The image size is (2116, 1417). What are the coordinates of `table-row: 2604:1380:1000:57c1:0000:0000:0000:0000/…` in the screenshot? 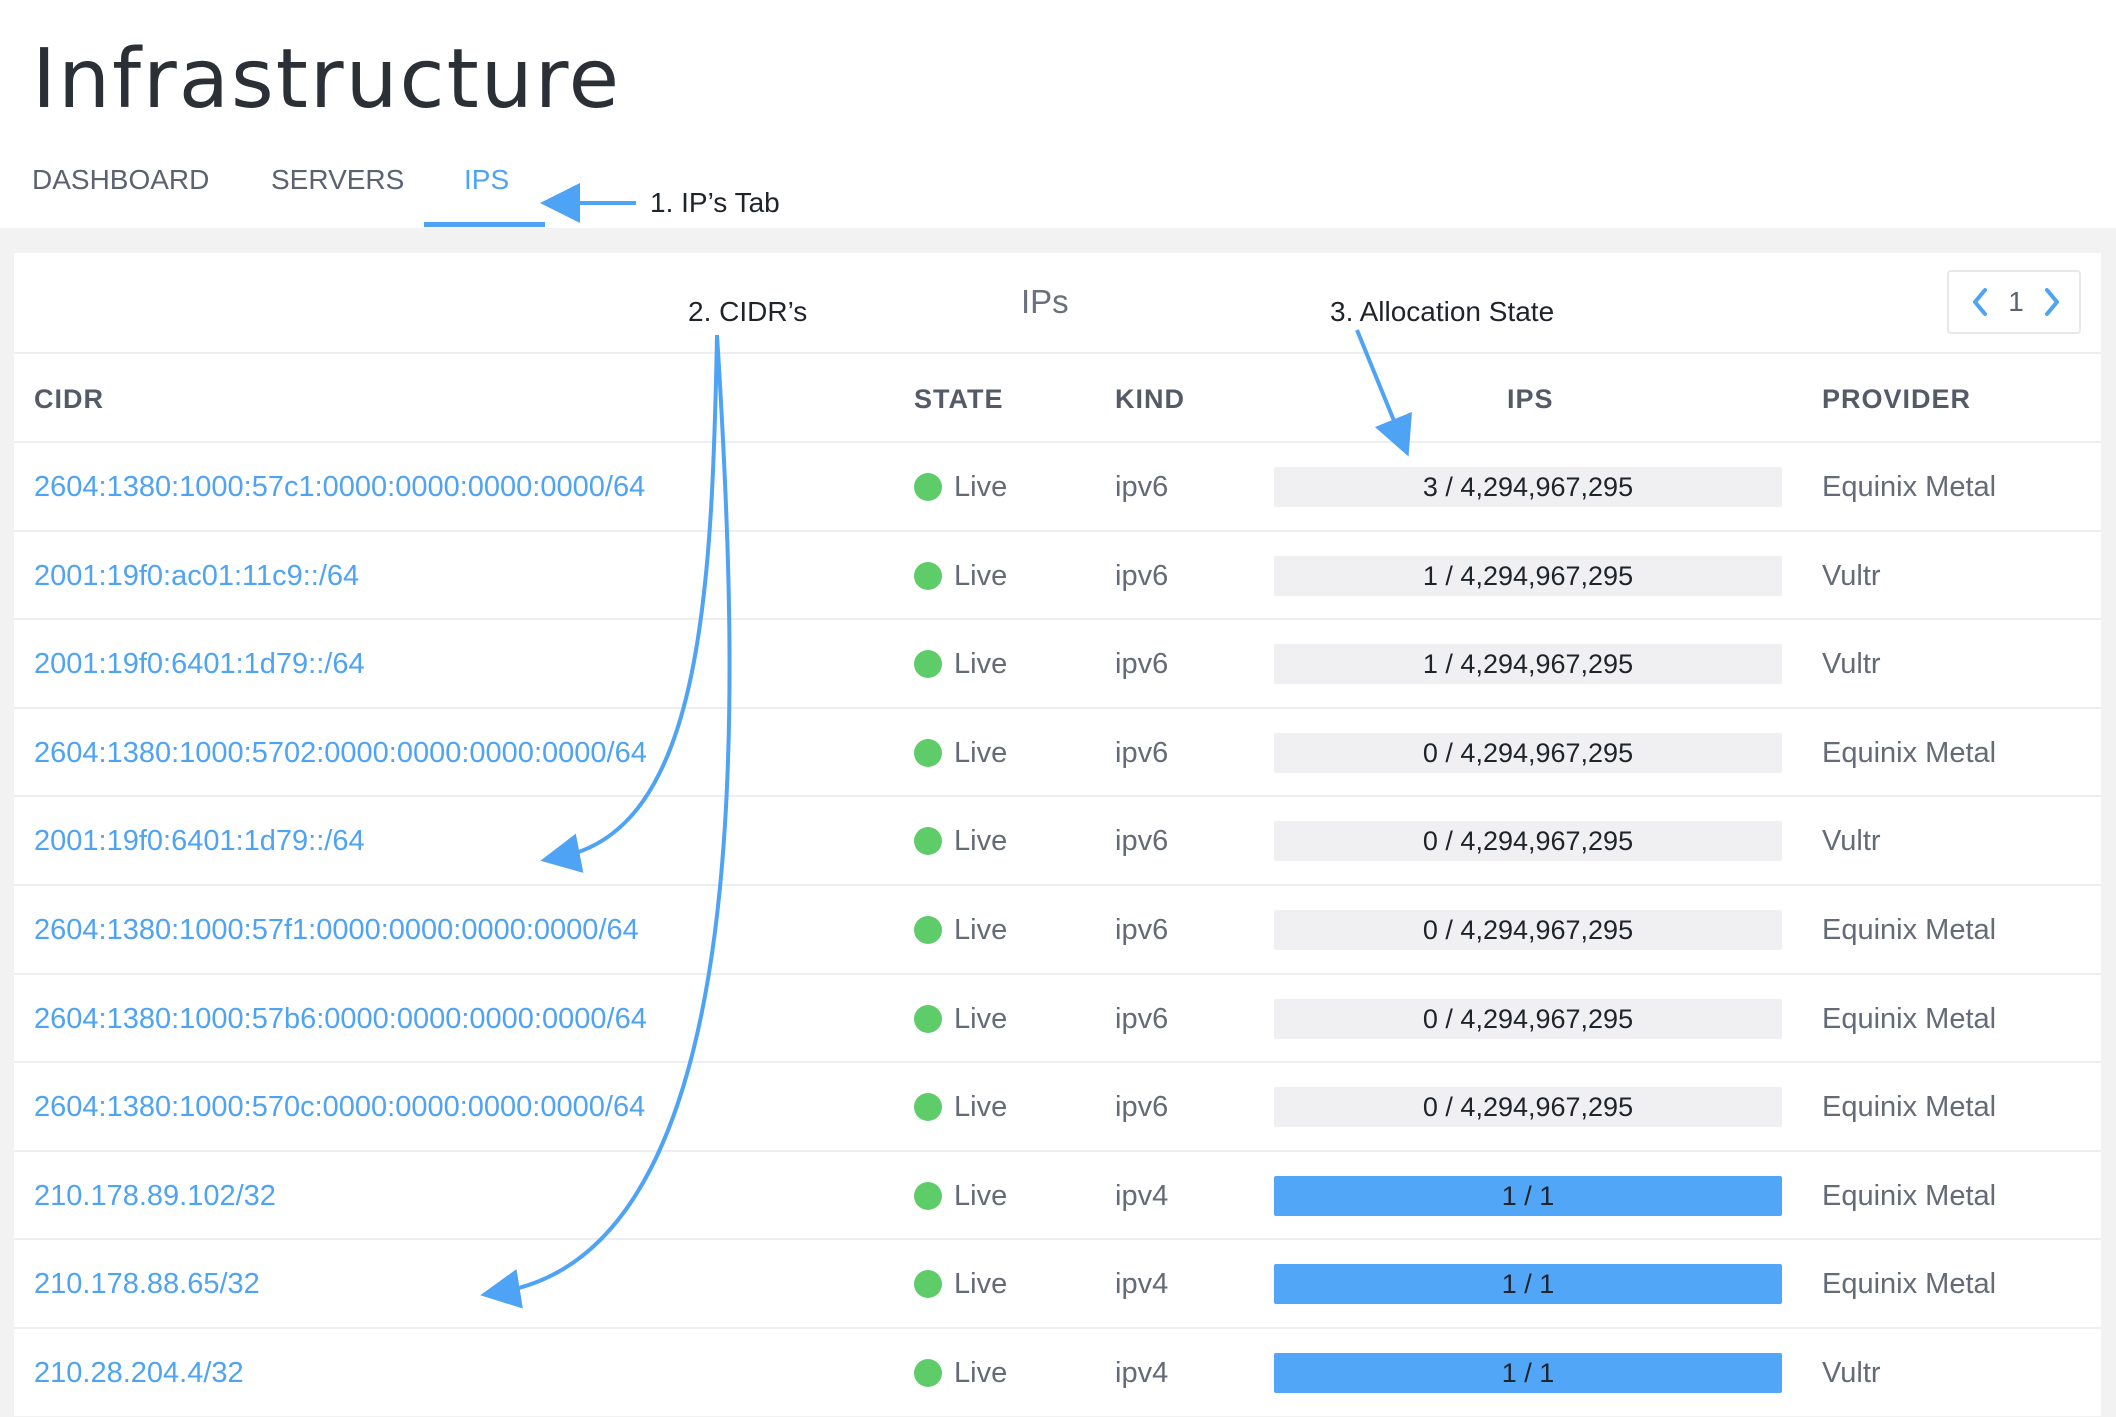 It's located at (1057, 487).